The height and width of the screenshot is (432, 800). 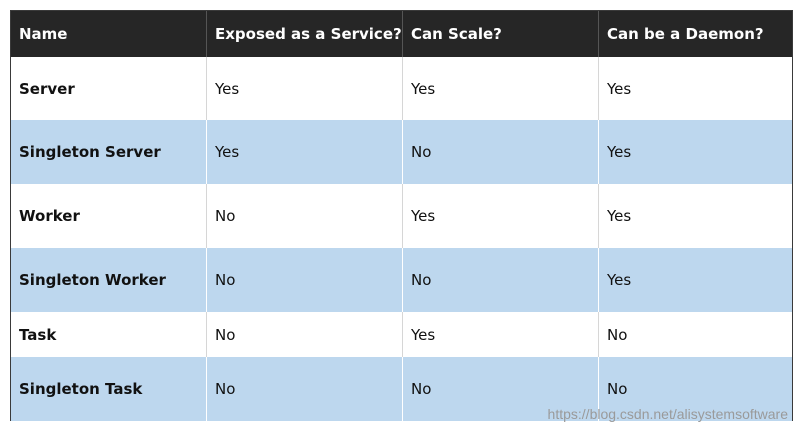 What do you see at coordinates (109, 389) in the screenshot?
I see `table-cell: Singleton Task` at bounding box center [109, 389].